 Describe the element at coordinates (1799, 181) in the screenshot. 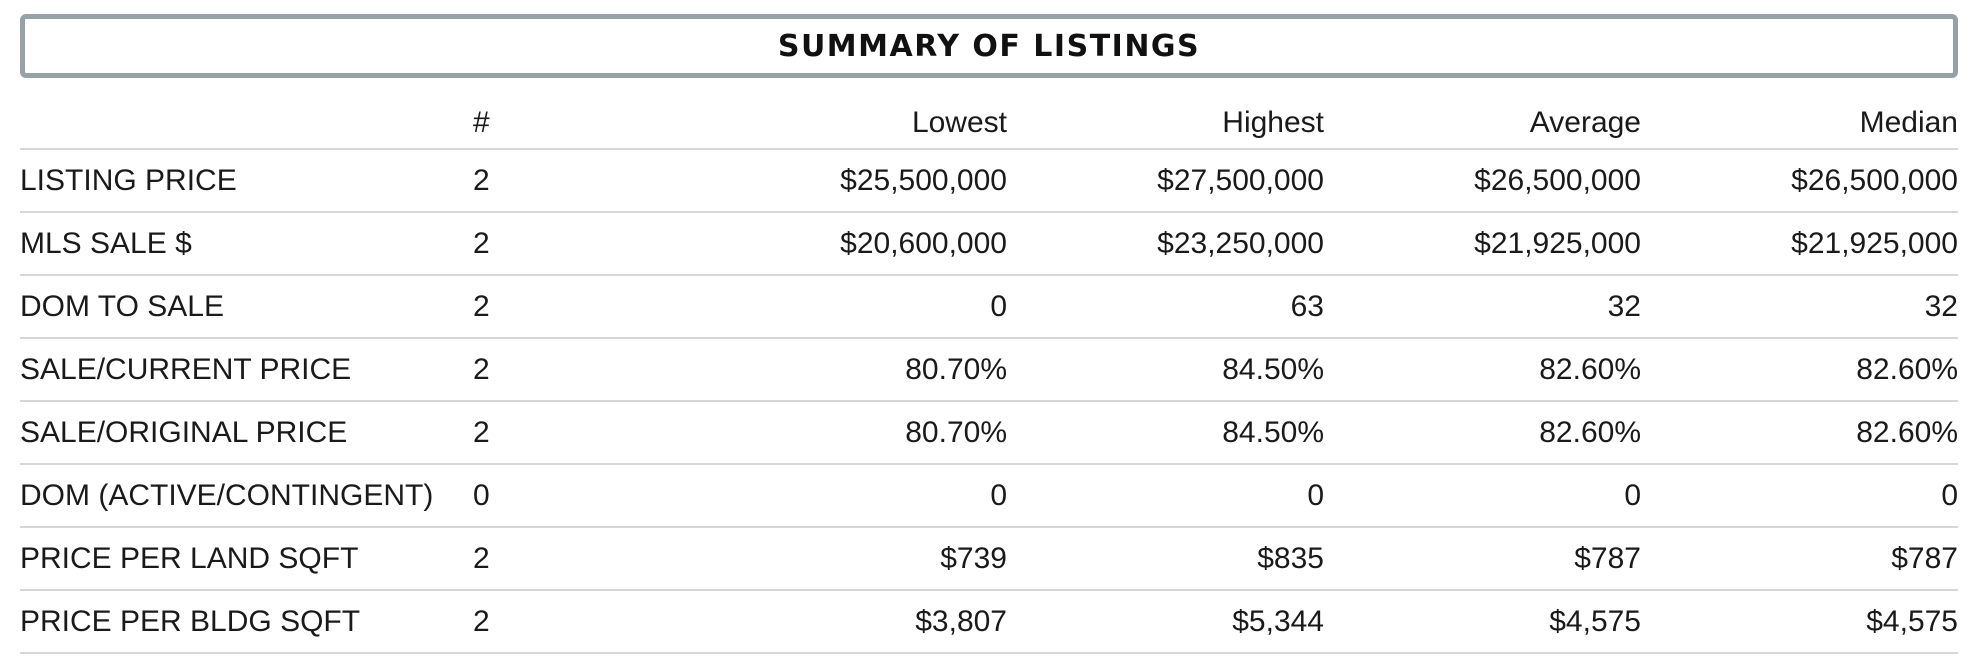

I see `row-median: $26,500,000` at that location.